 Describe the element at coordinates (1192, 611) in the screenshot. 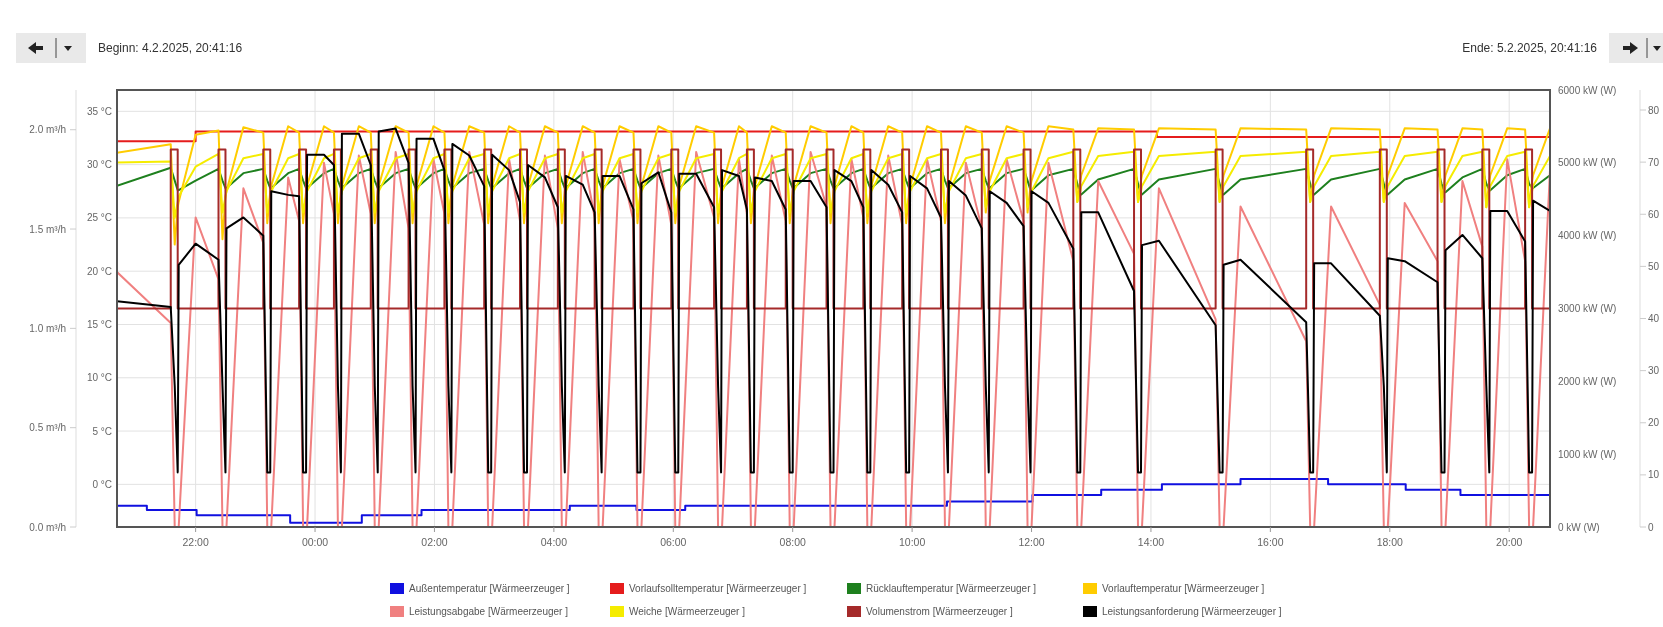

I see `legend-label: Leistungsanforderung [Wärmeerzeuger ]` at that location.